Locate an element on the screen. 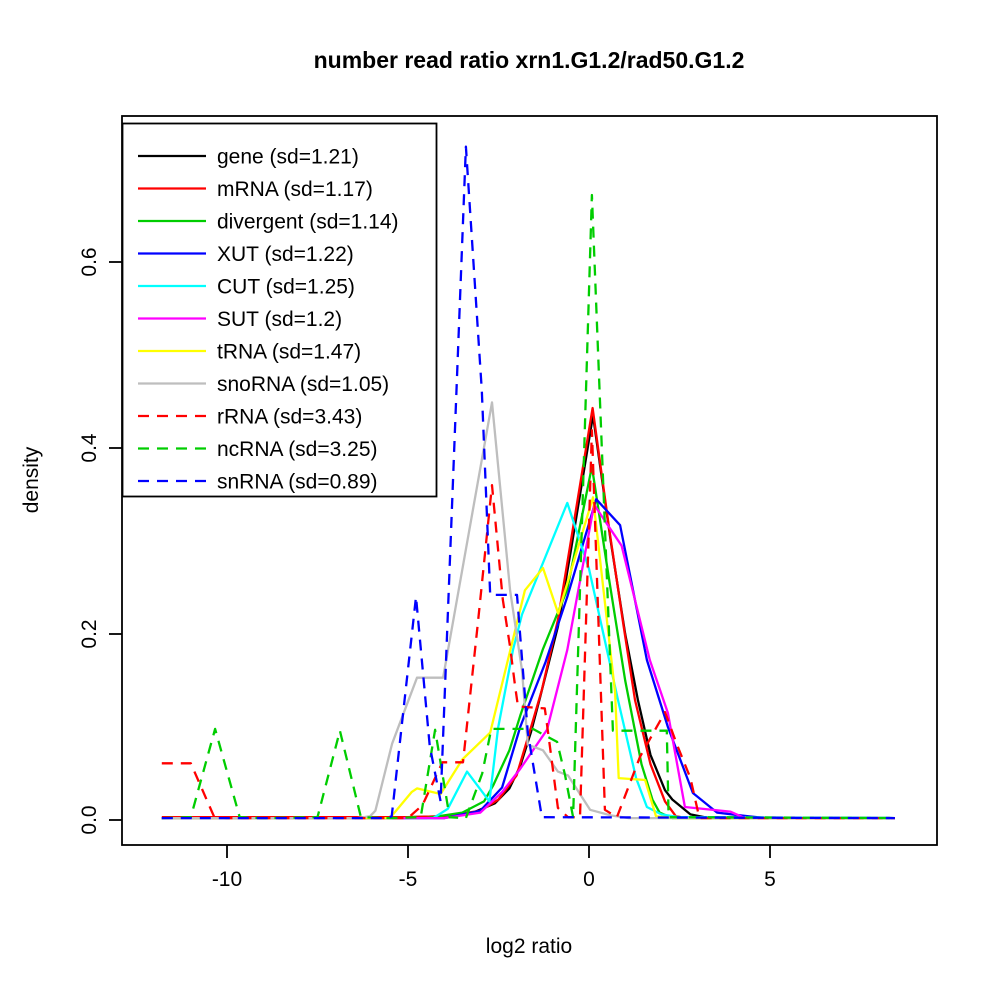  legend-label-SUT: SUT (sd=1.2) is located at coordinates (279, 319).